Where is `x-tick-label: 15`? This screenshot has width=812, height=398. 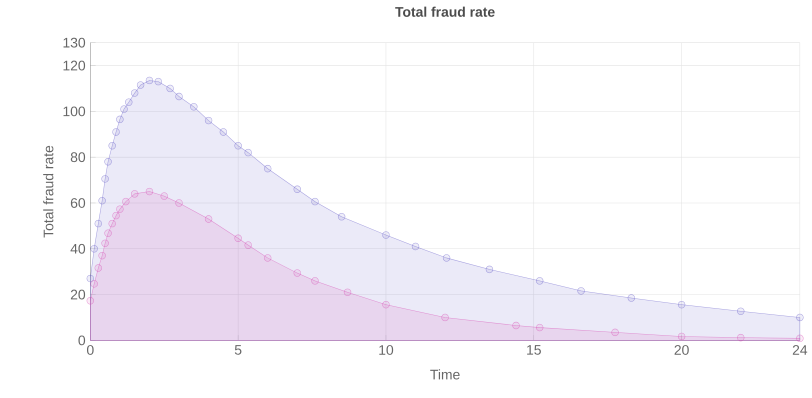 x-tick-label: 15 is located at coordinates (534, 350).